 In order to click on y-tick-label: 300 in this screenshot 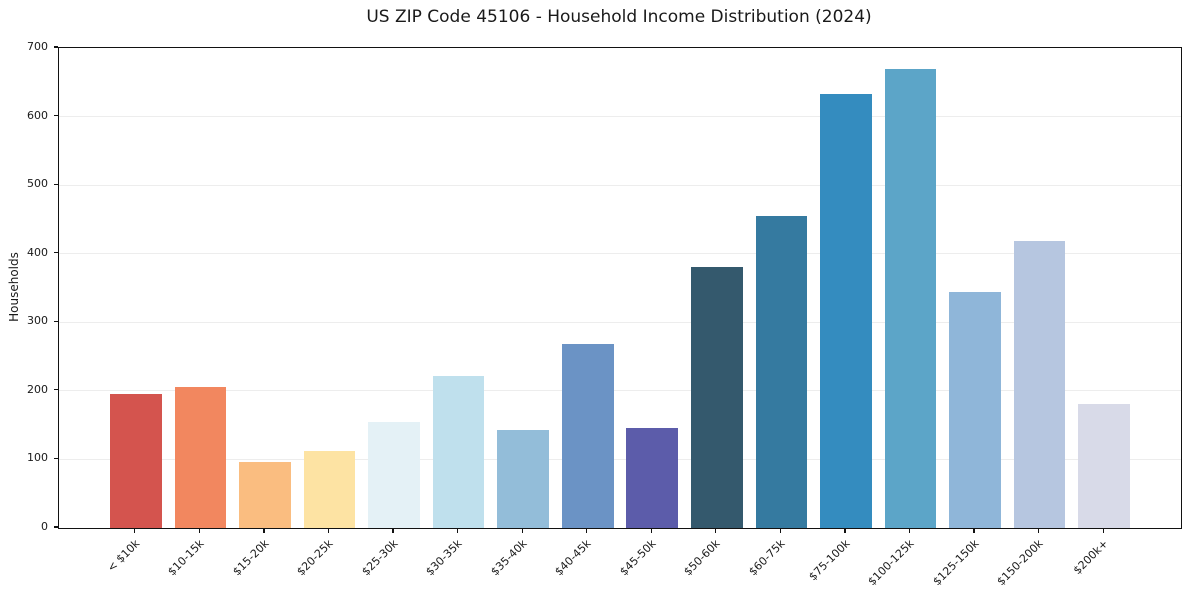, I will do `click(37, 321)`.